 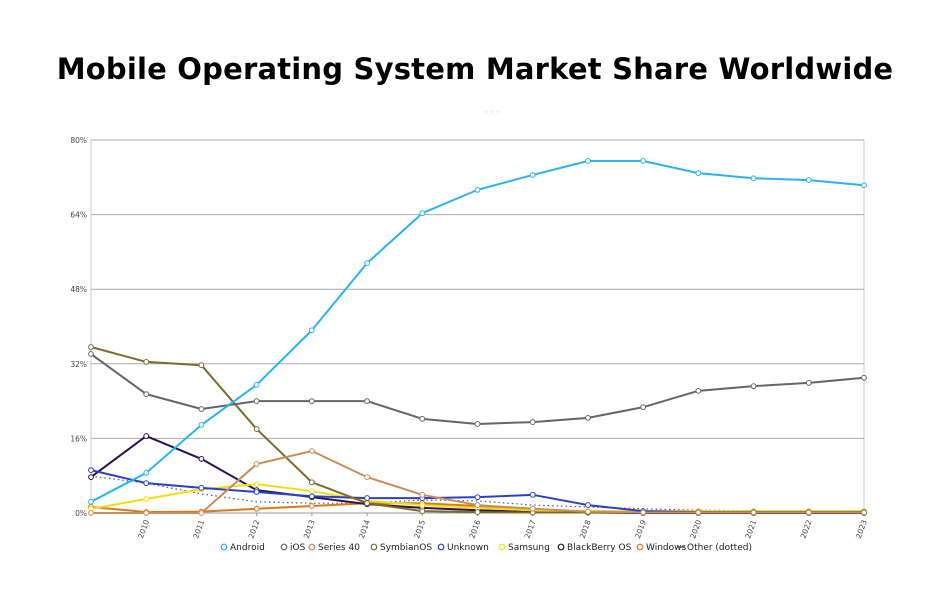 What do you see at coordinates (530, 528) in the screenshot?
I see `x-tick-label: 2017` at bounding box center [530, 528].